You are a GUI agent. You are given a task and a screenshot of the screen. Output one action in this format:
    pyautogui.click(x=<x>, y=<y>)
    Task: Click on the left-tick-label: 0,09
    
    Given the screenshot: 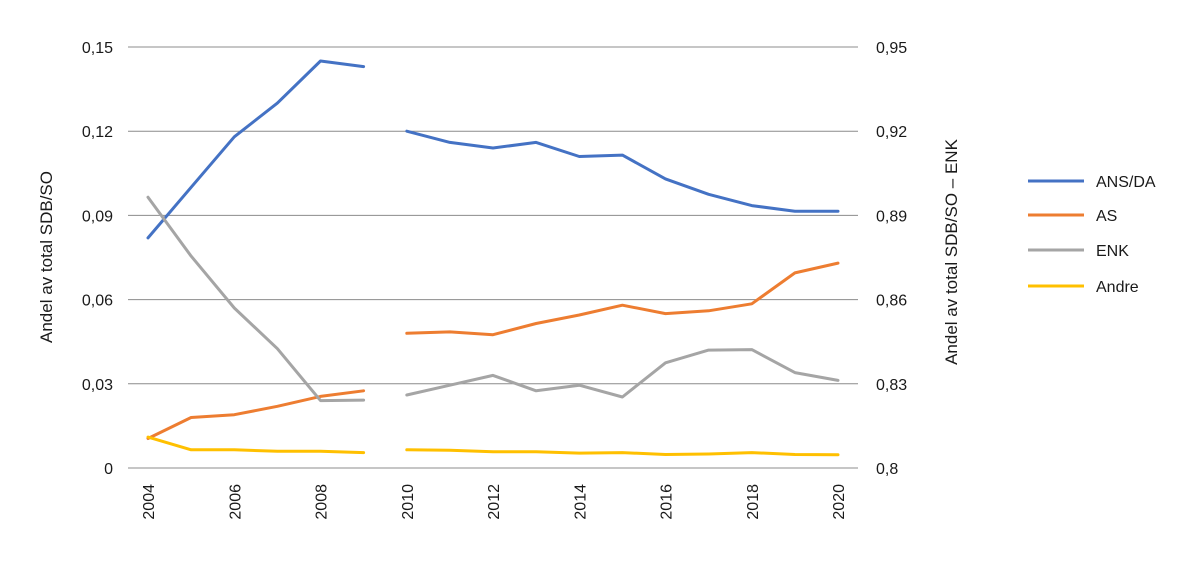 What is the action you would take?
    pyautogui.click(x=97, y=216)
    